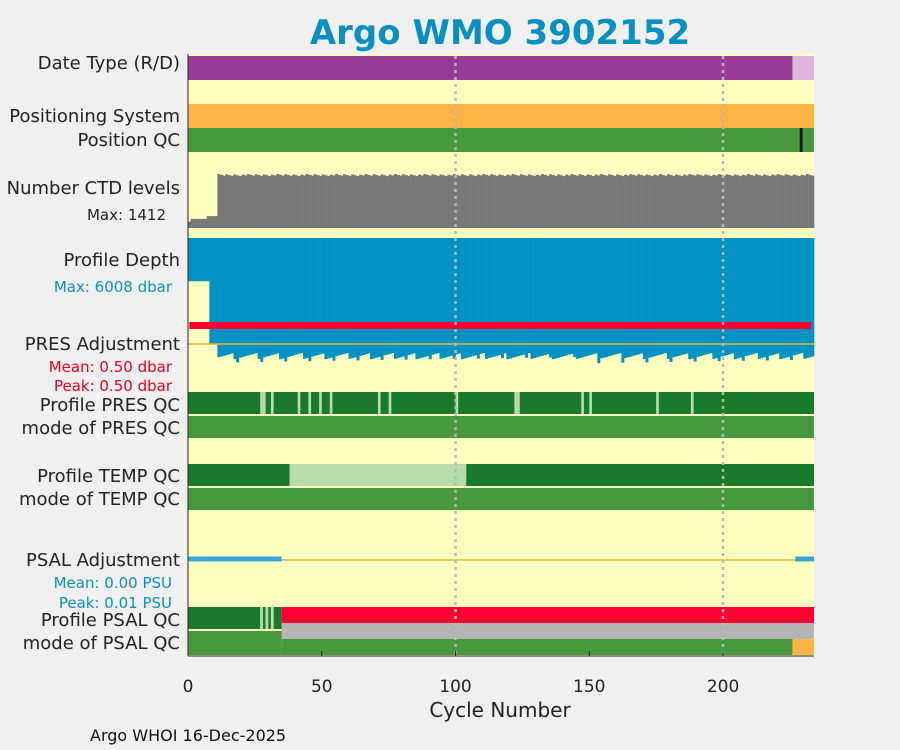 The height and width of the screenshot is (750, 900). I want to click on positioning-system-segment, so click(501, 116).